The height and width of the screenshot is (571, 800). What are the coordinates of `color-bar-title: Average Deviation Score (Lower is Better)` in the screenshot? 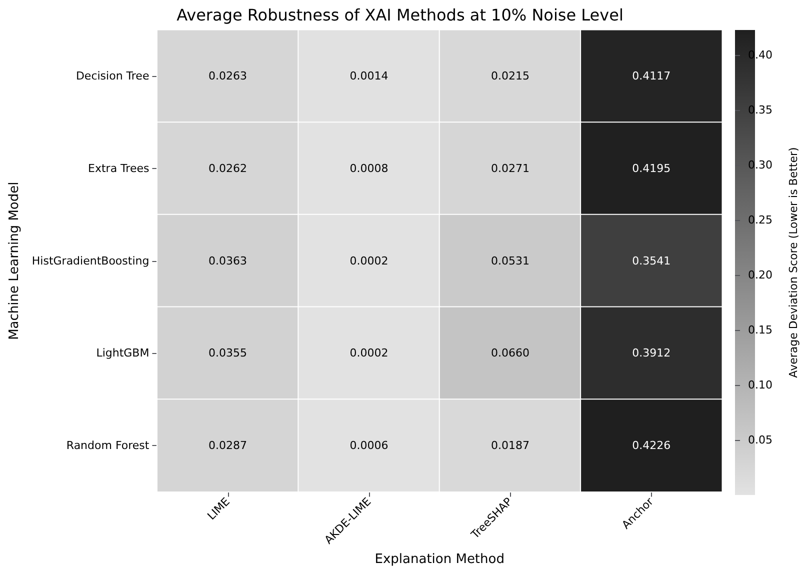 It's located at (793, 262).